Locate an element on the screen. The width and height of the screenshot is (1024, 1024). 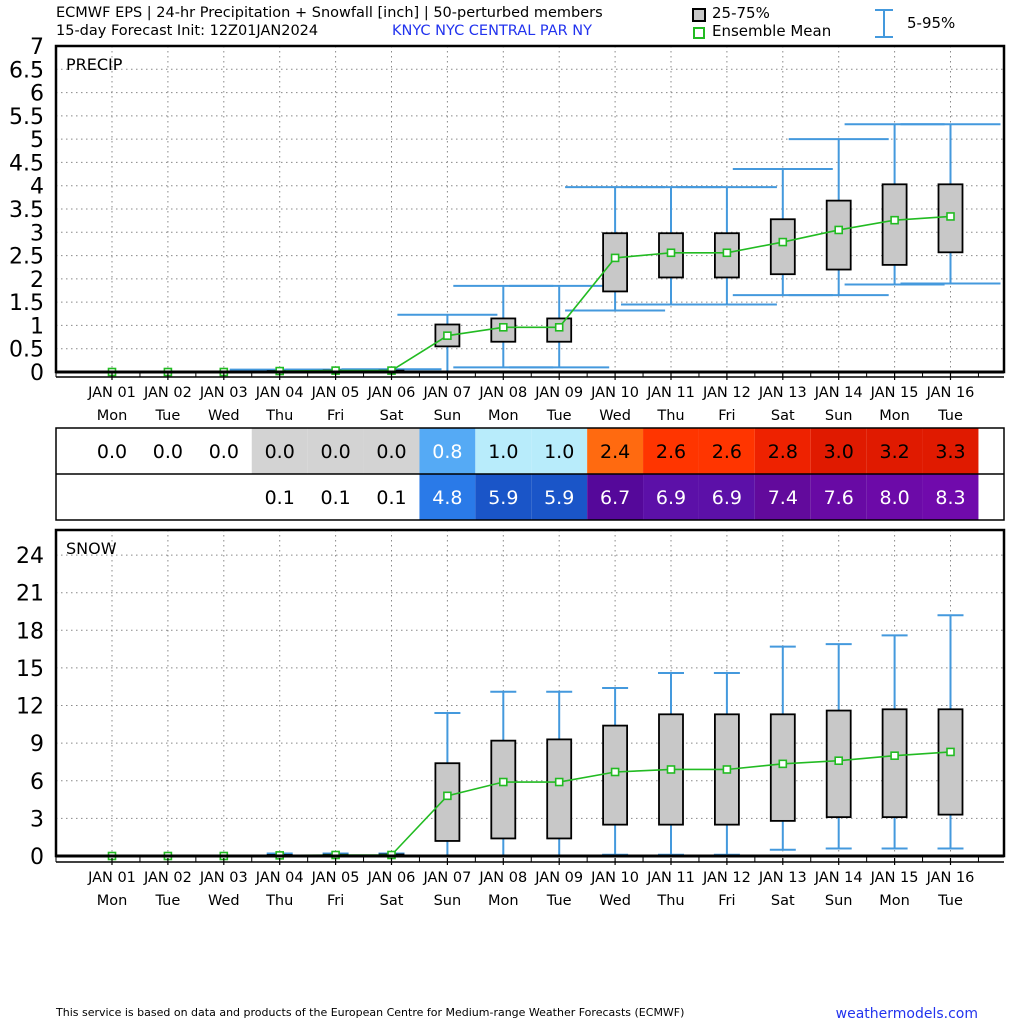
y-tick-label: 3 is located at coordinates (37, 819).